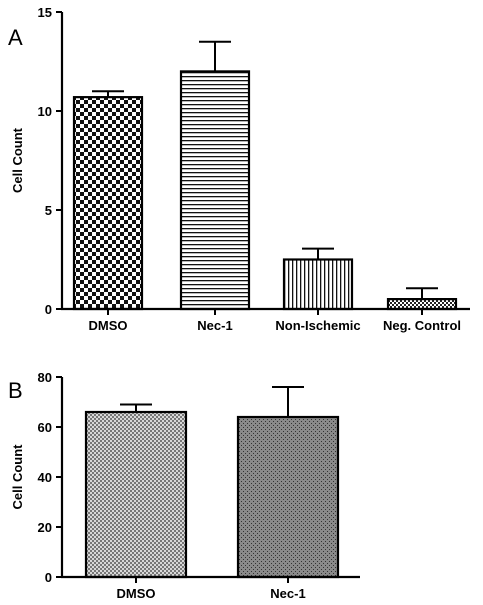 This screenshot has width=483, height=605. What do you see at coordinates (45, 111) in the screenshot?
I see `y-tick-label: 10` at bounding box center [45, 111].